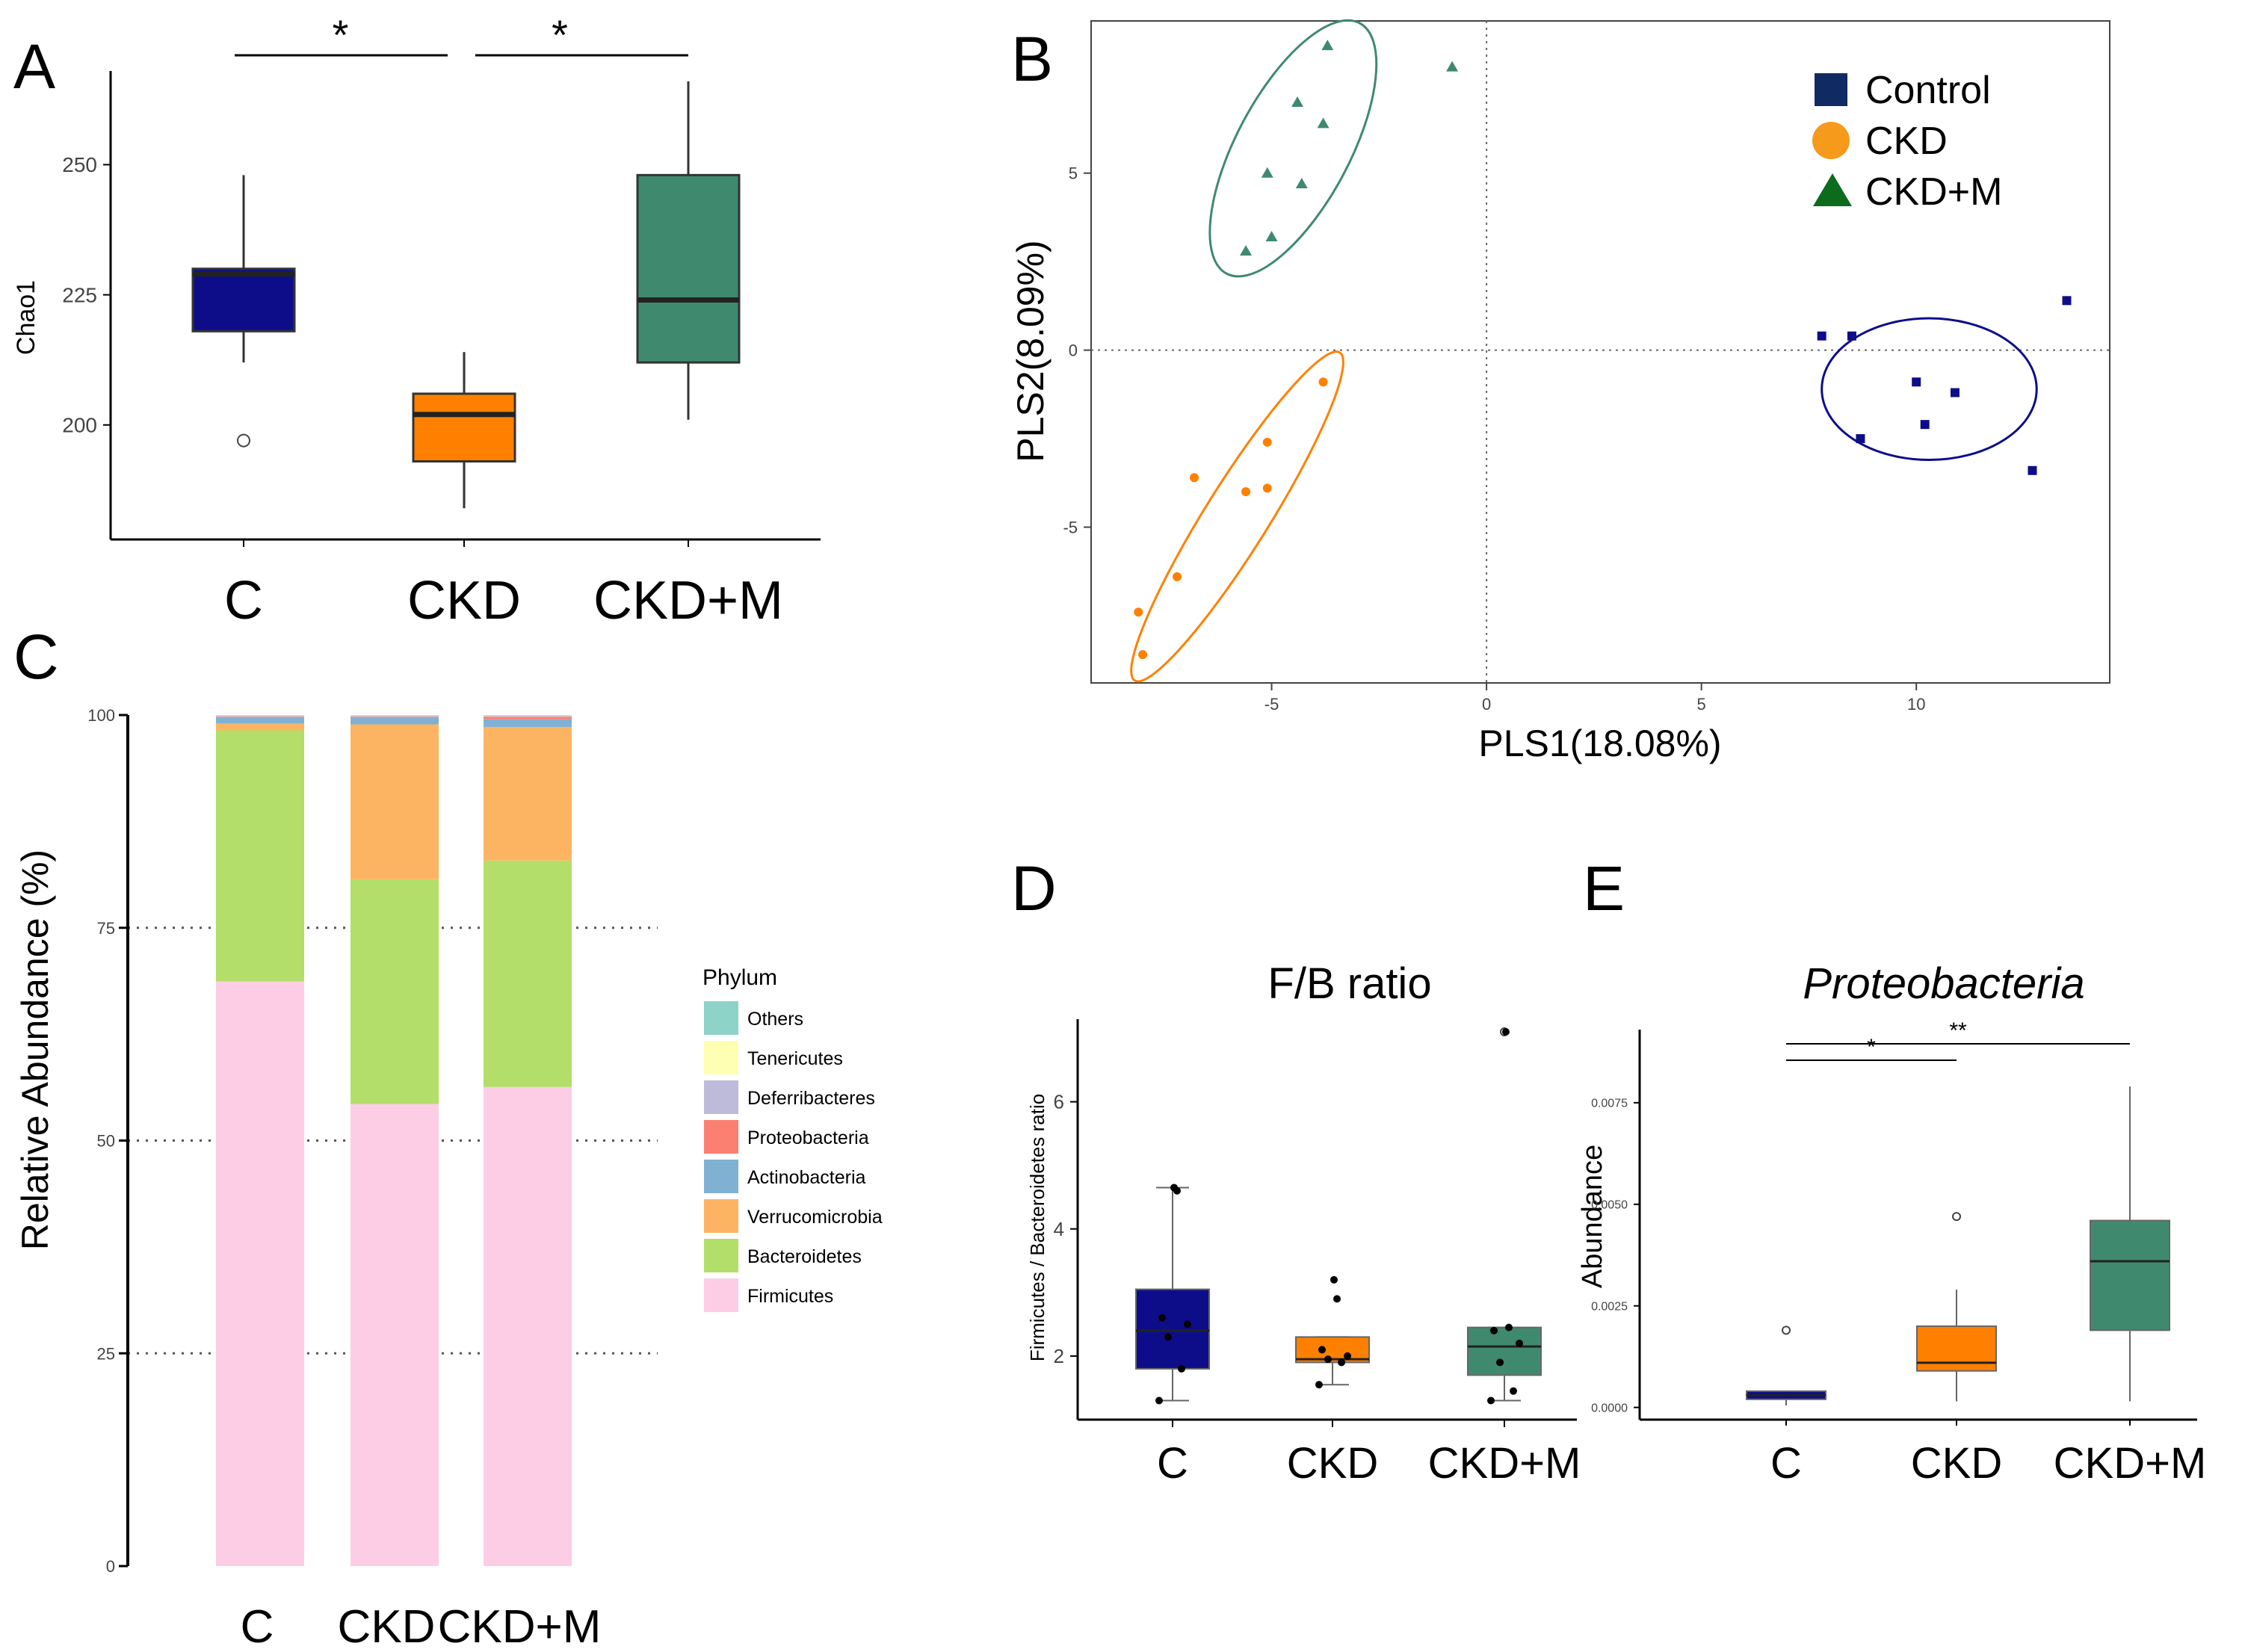 The width and height of the screenshot is (2245, 1652). Describe the element at coordinates (79, 425) in the screenshot. I see `y-tick-label: 200` at that location.